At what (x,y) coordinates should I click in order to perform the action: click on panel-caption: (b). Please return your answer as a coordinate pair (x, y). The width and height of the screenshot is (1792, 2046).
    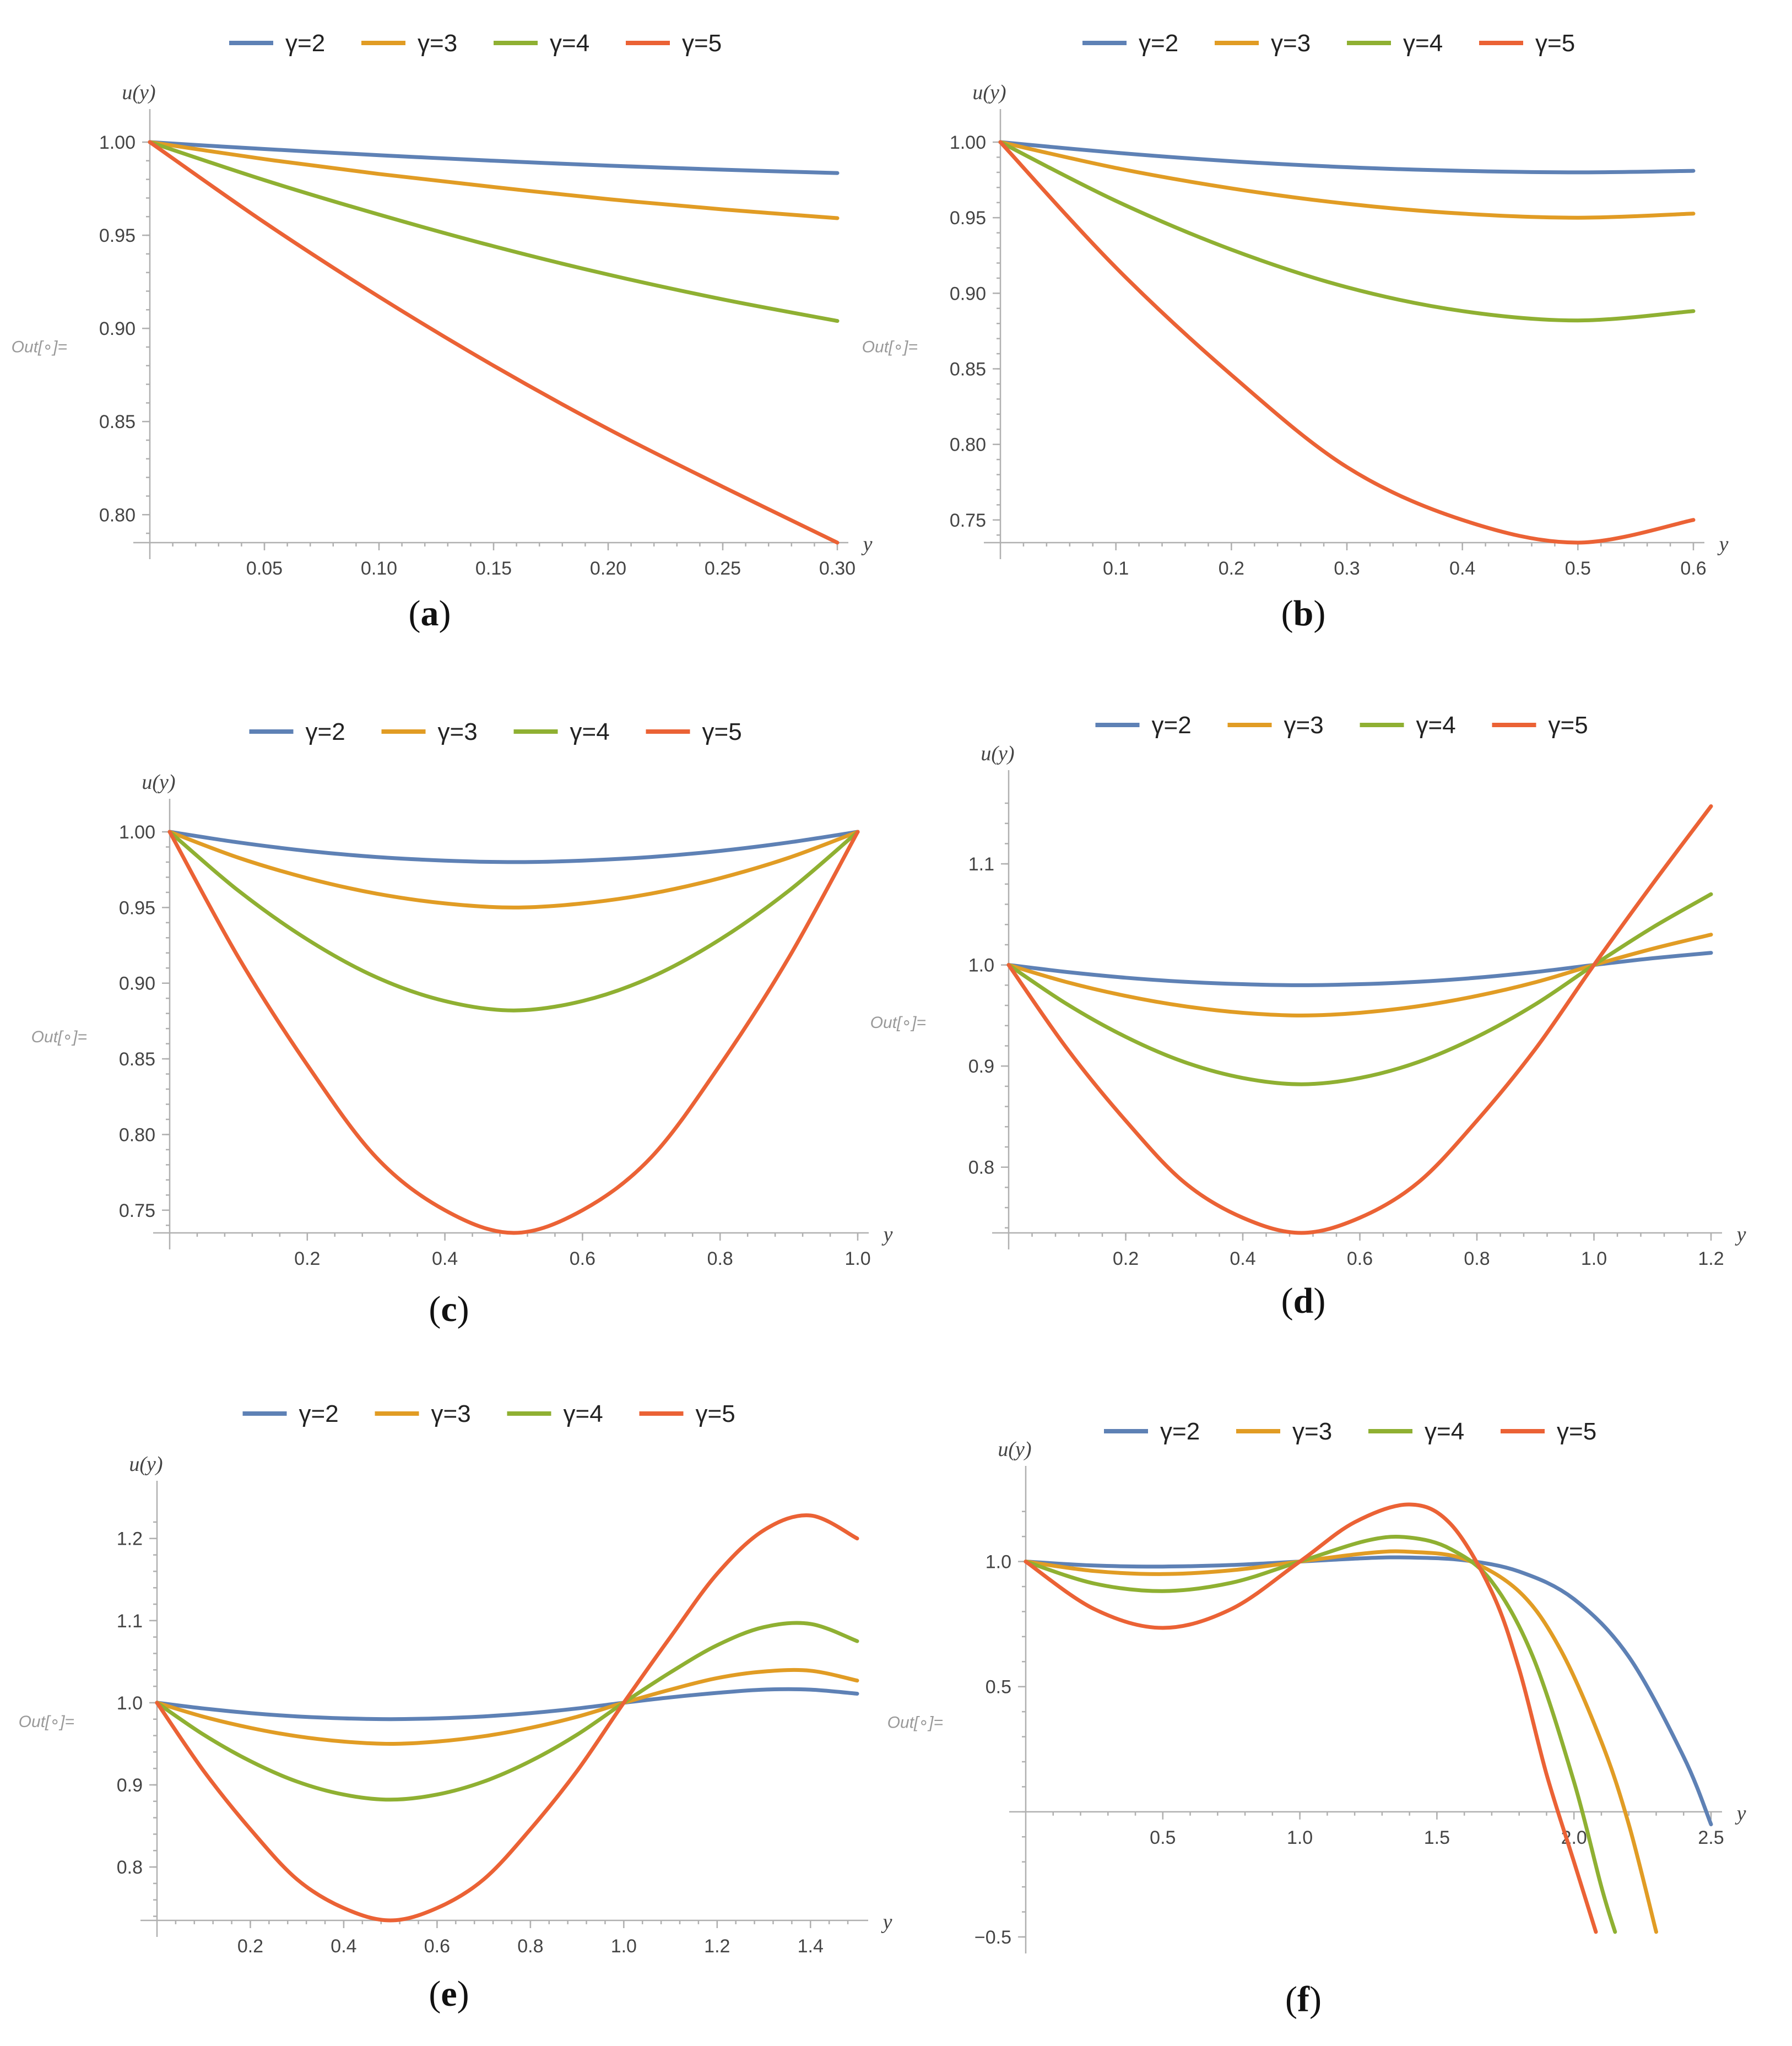
    Looking at the image, I should click on (1303, 613).